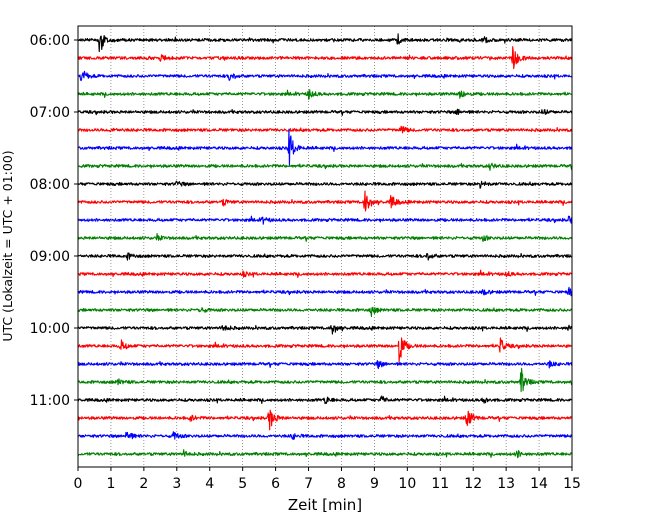  Describe the element at coordinates (78, 484) in the screenshot. I see `x-tick-label-0: 0` at that location.